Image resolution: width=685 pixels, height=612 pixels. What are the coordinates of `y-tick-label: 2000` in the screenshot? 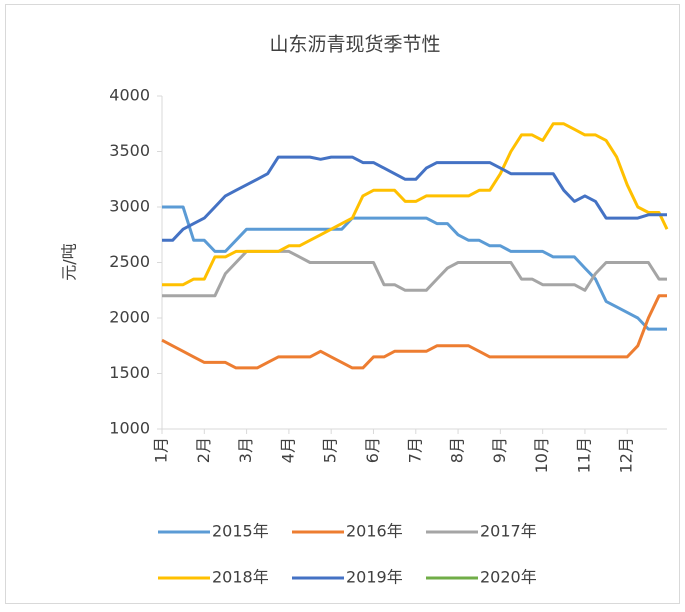 It's located at (129, 317).